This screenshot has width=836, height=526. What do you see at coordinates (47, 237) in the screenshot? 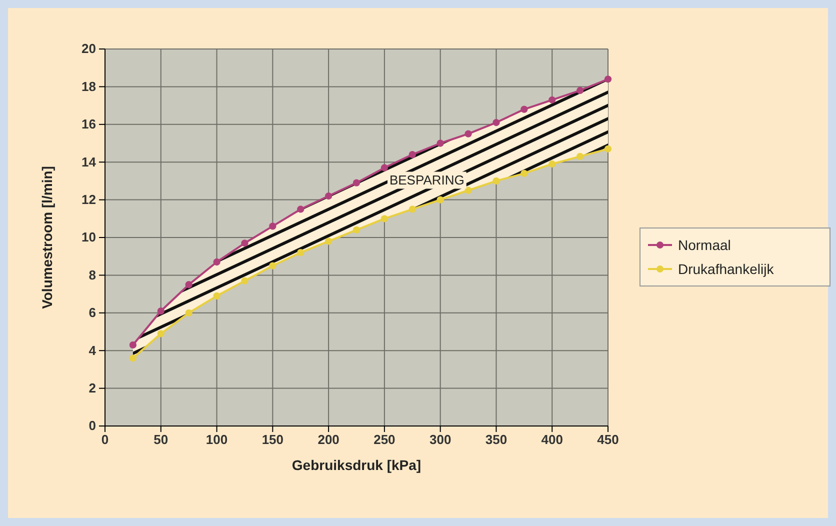
I see `y-axis-title: Volumestroom [l/min]` at bounding box center [47, 237].